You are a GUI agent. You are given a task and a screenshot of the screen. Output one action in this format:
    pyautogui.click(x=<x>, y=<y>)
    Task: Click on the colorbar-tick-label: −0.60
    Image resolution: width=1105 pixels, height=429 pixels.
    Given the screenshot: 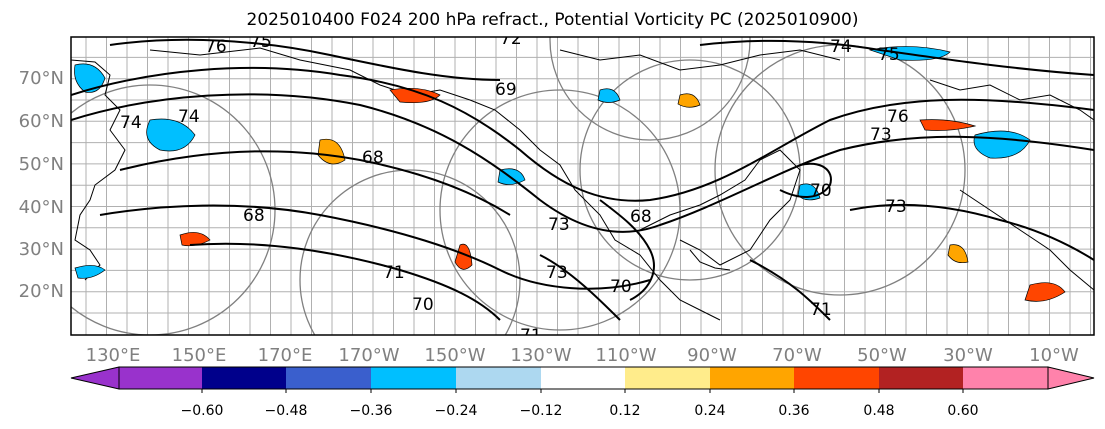 What is the action you would take?
    pyautogui.click(x=202, y=411)
    